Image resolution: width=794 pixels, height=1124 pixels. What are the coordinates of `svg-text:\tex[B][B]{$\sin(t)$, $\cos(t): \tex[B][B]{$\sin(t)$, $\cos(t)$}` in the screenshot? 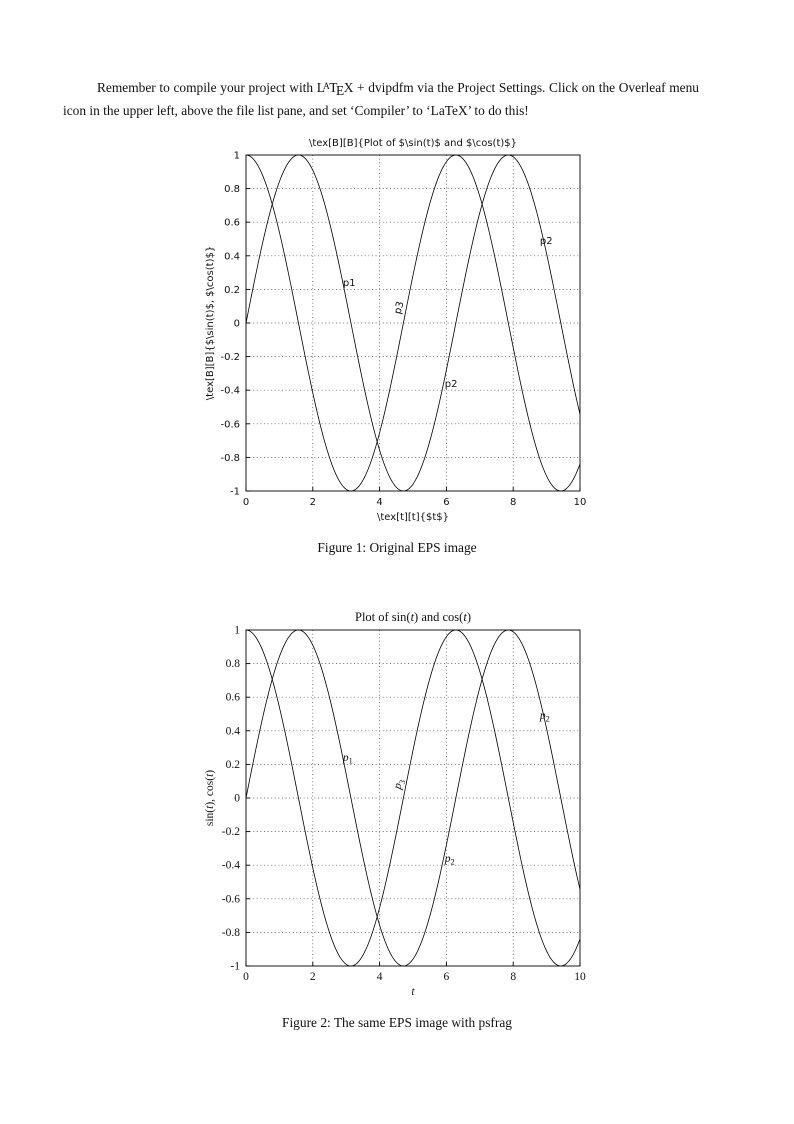 It's located at (210, 323).